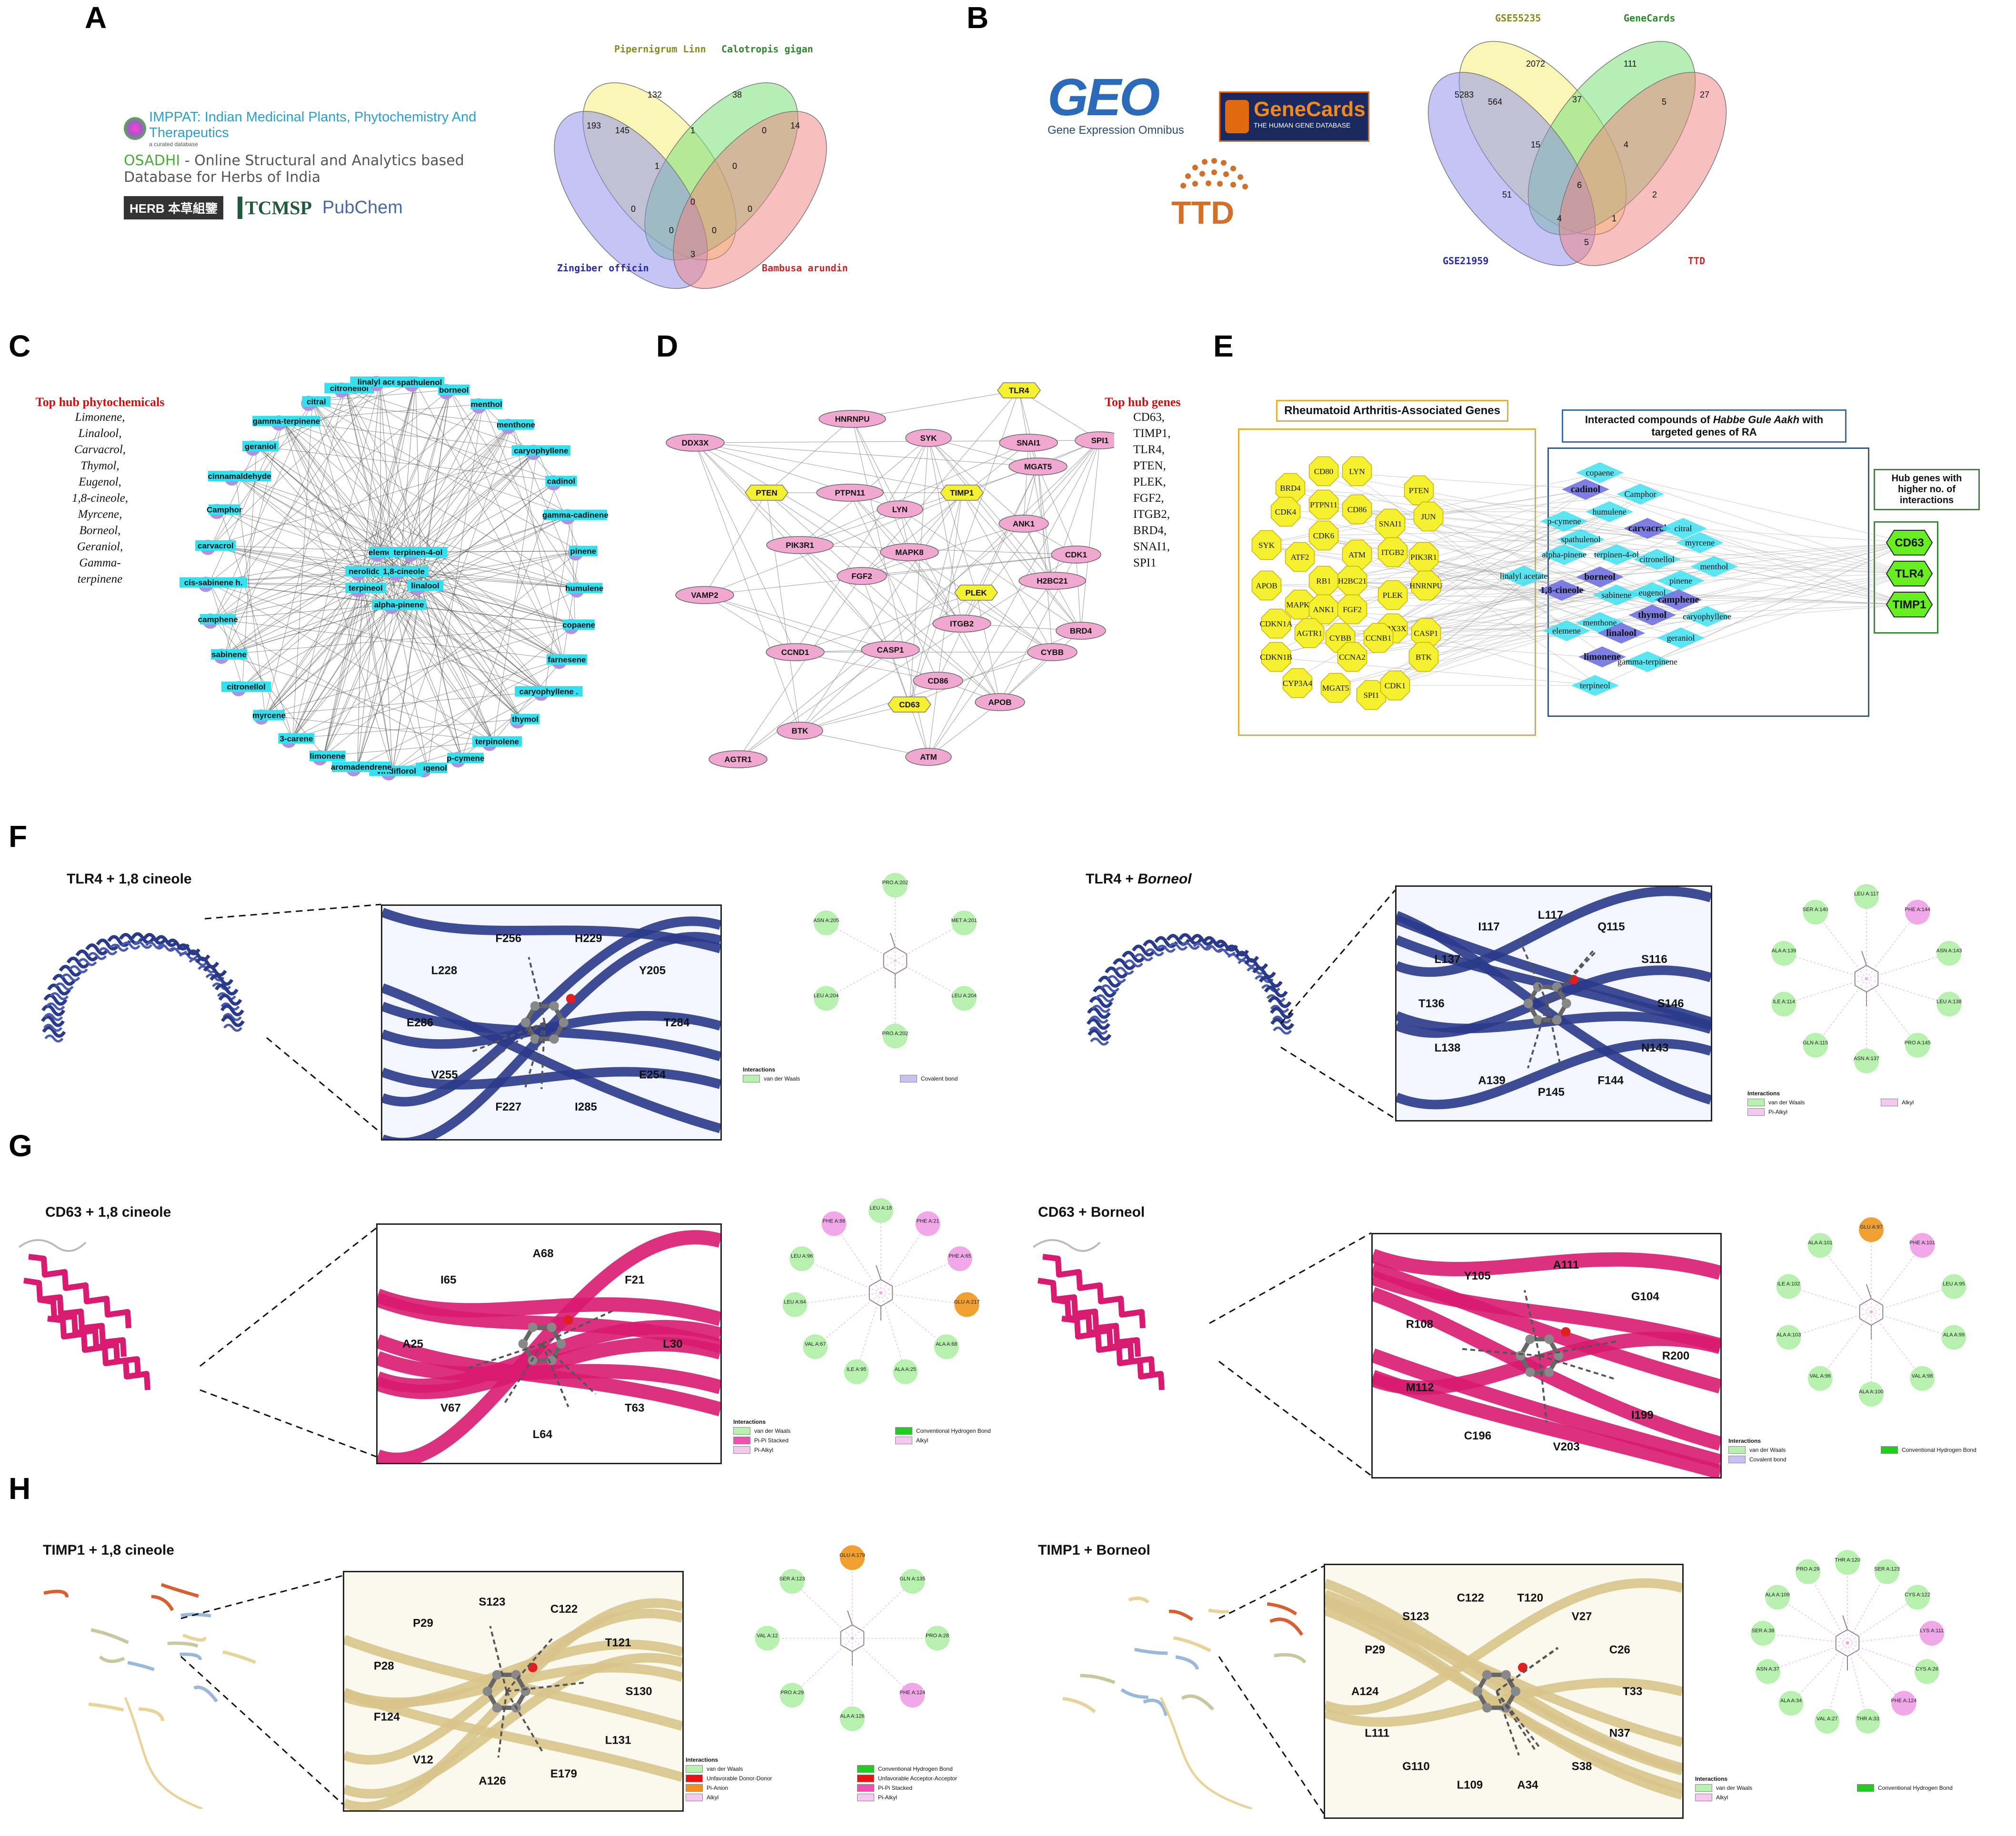 The height and width of the screenshot is (1836, 2016). What do you see at coordinates (1335, 688) in the screenshot?
I see `ra-gene-mgat5: MGAT5` at bounding box center [1335, 688].